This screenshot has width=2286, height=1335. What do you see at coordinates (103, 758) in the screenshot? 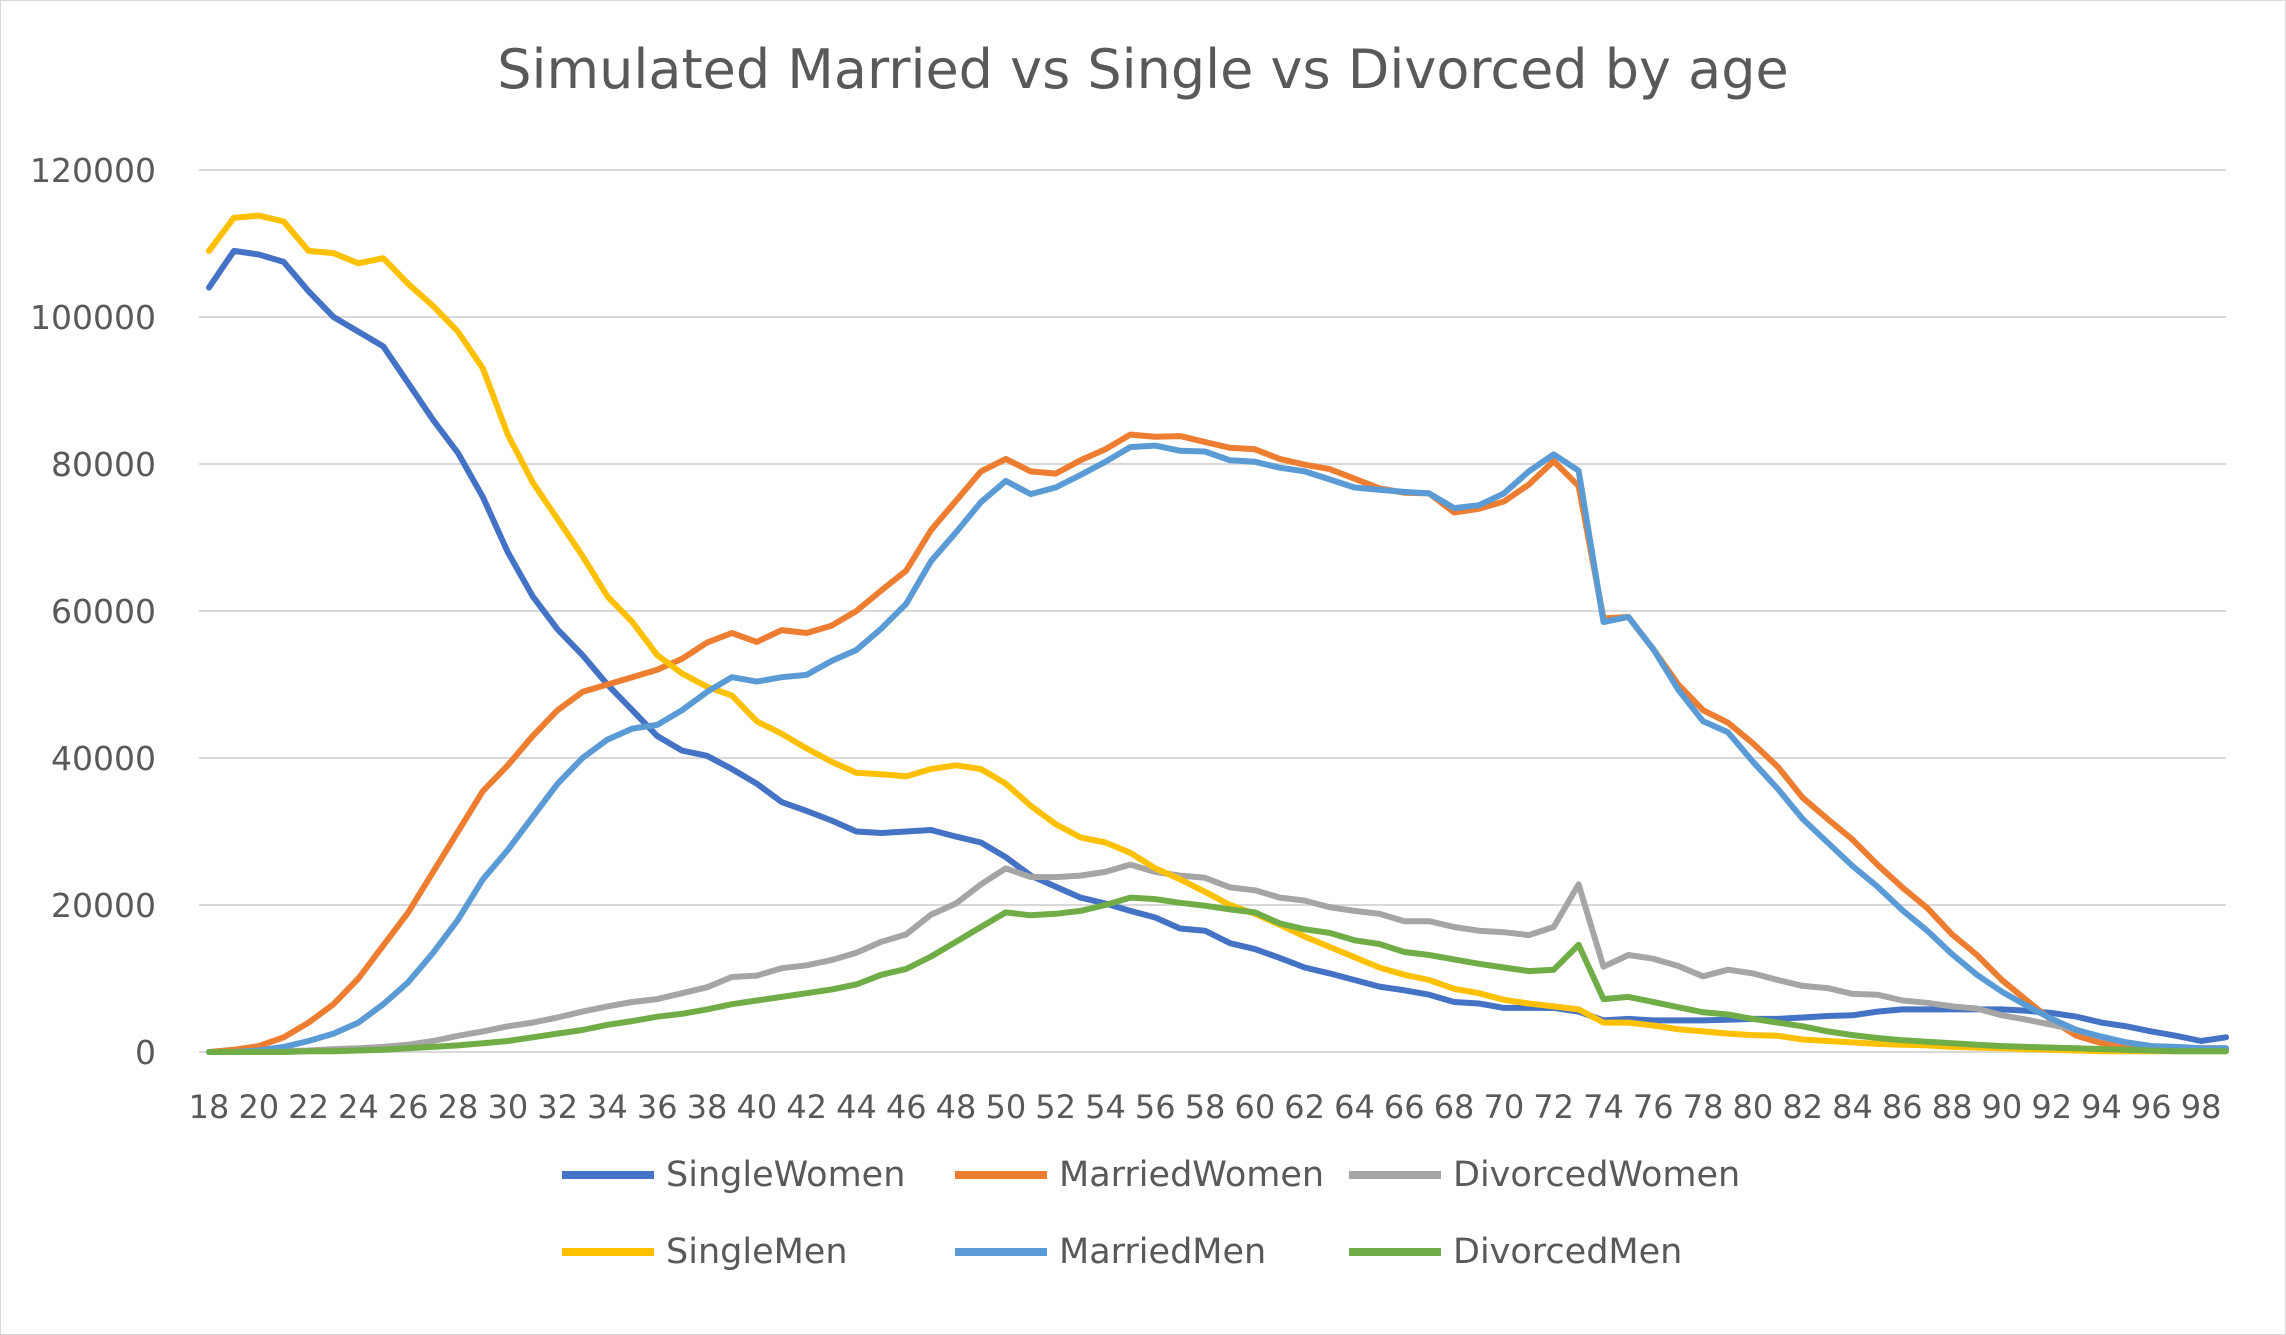
I see `y-tick-label: 40000` at bounding box center [103, 758].